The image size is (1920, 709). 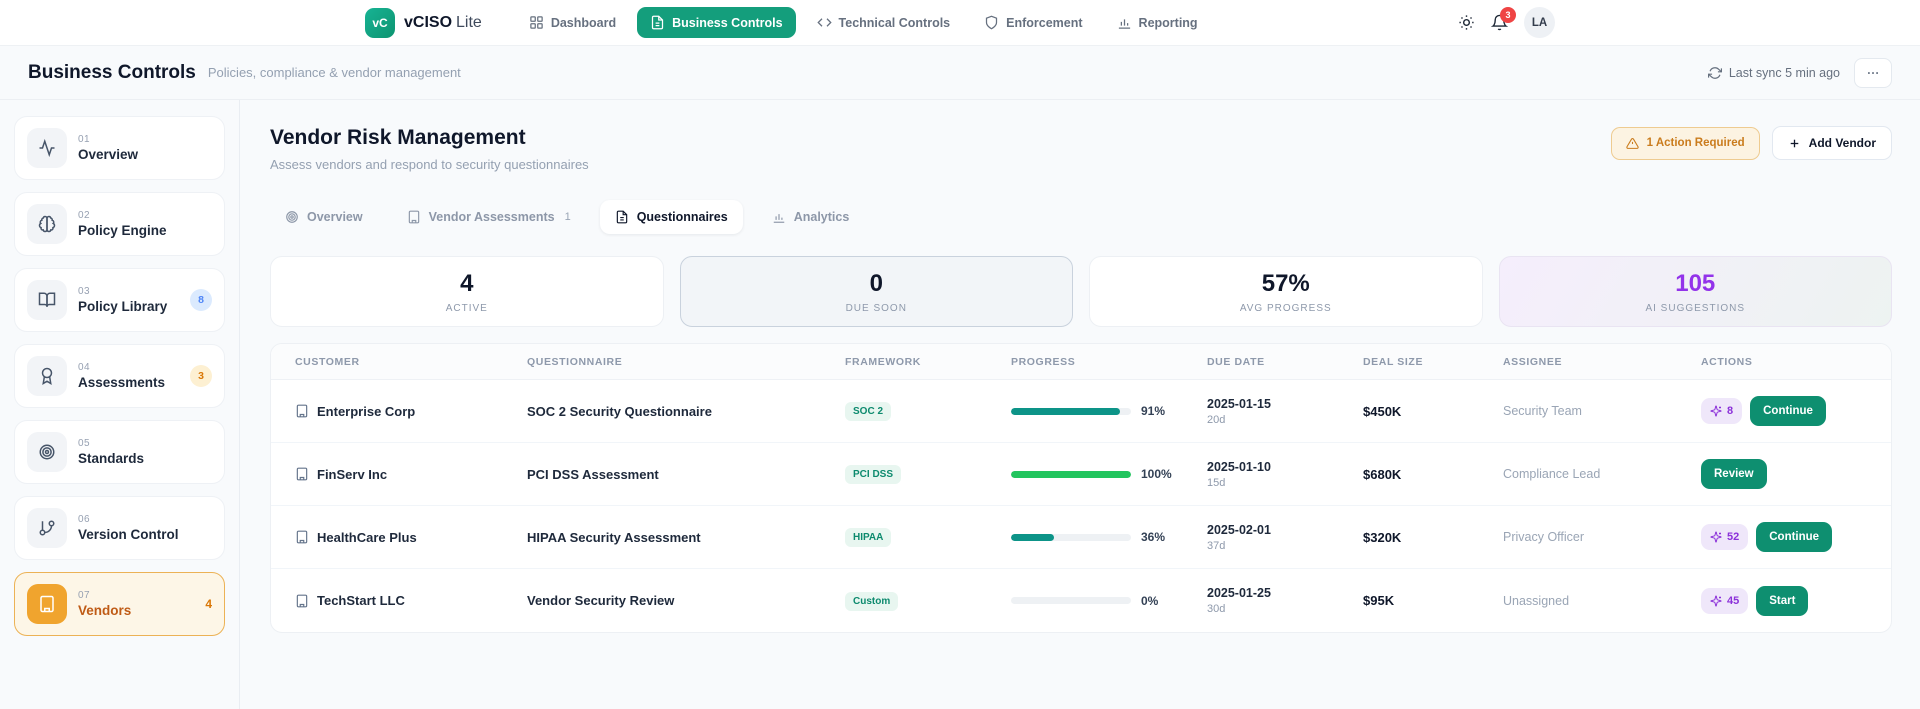 What do you see at coordinates (1782, 600) in the screenshot?
I see `start-button: Start` at bounding box center [1782, 600].